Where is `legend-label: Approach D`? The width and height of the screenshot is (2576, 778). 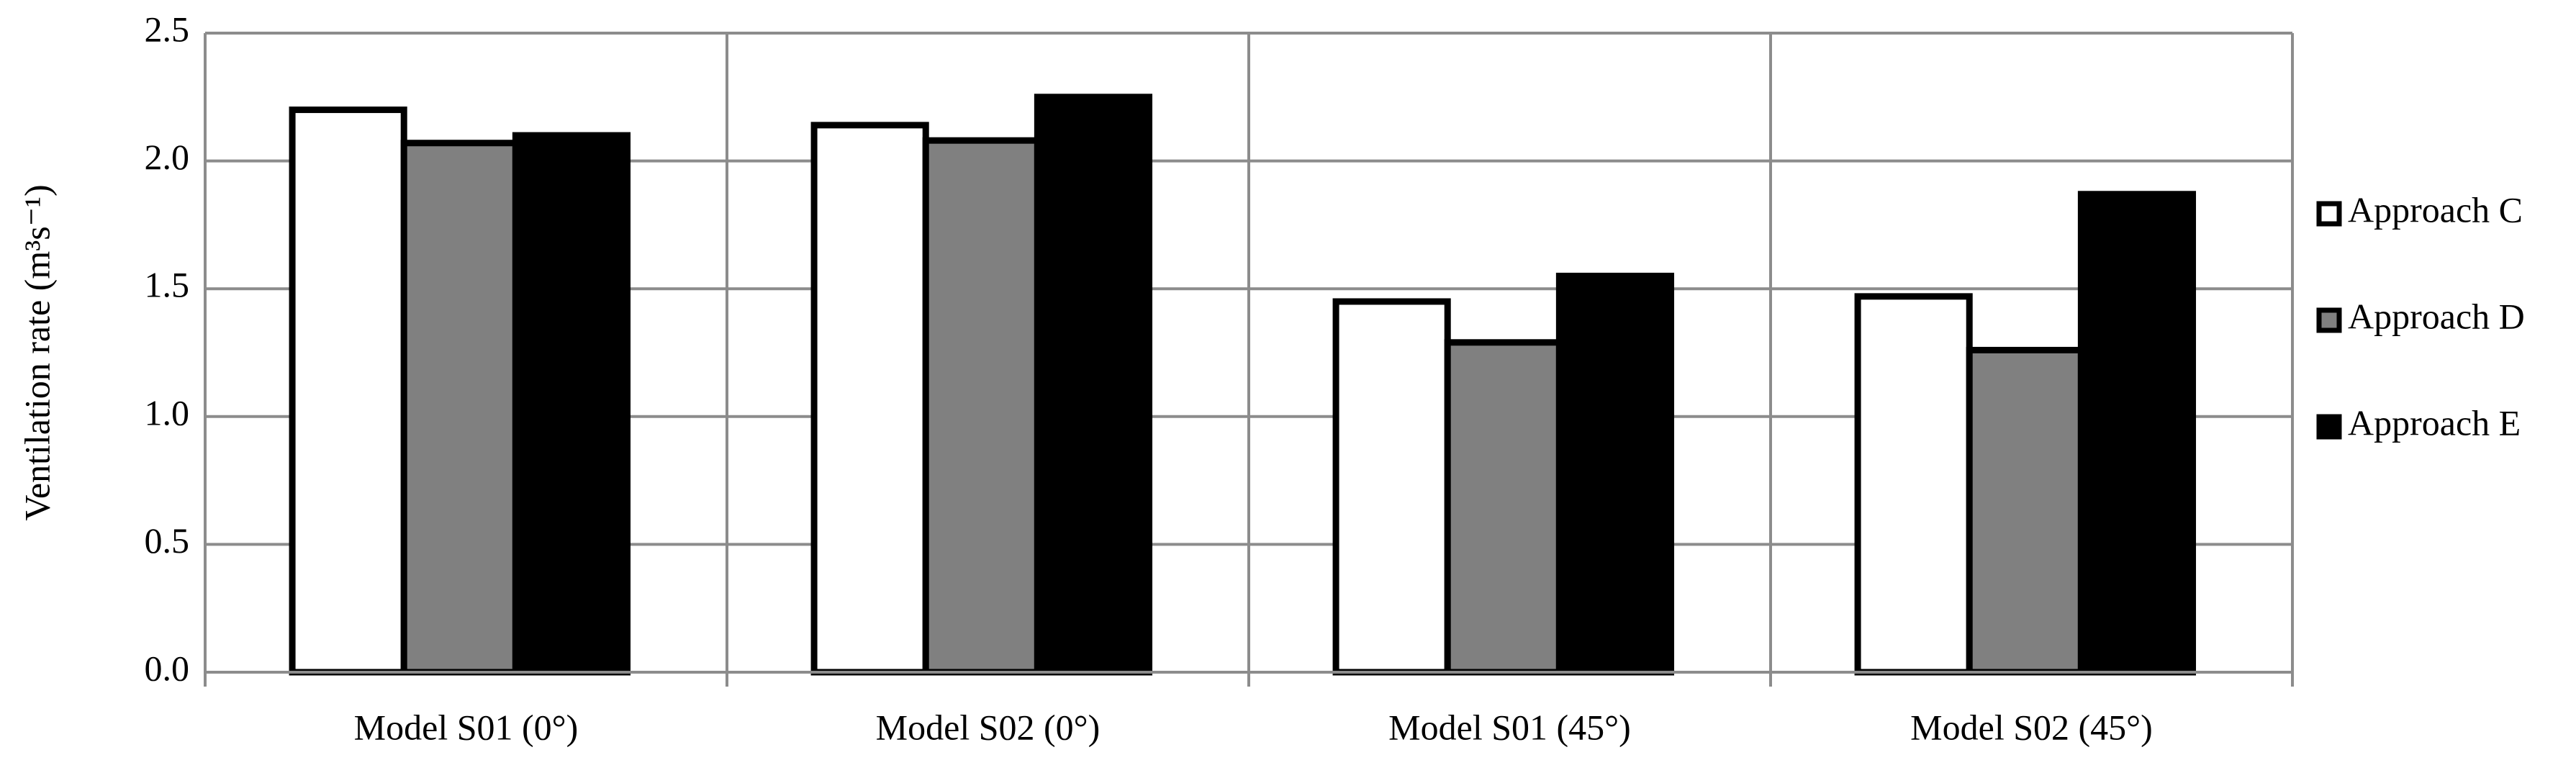 legend-label: Approach D is located at coordinates (2437, 316).